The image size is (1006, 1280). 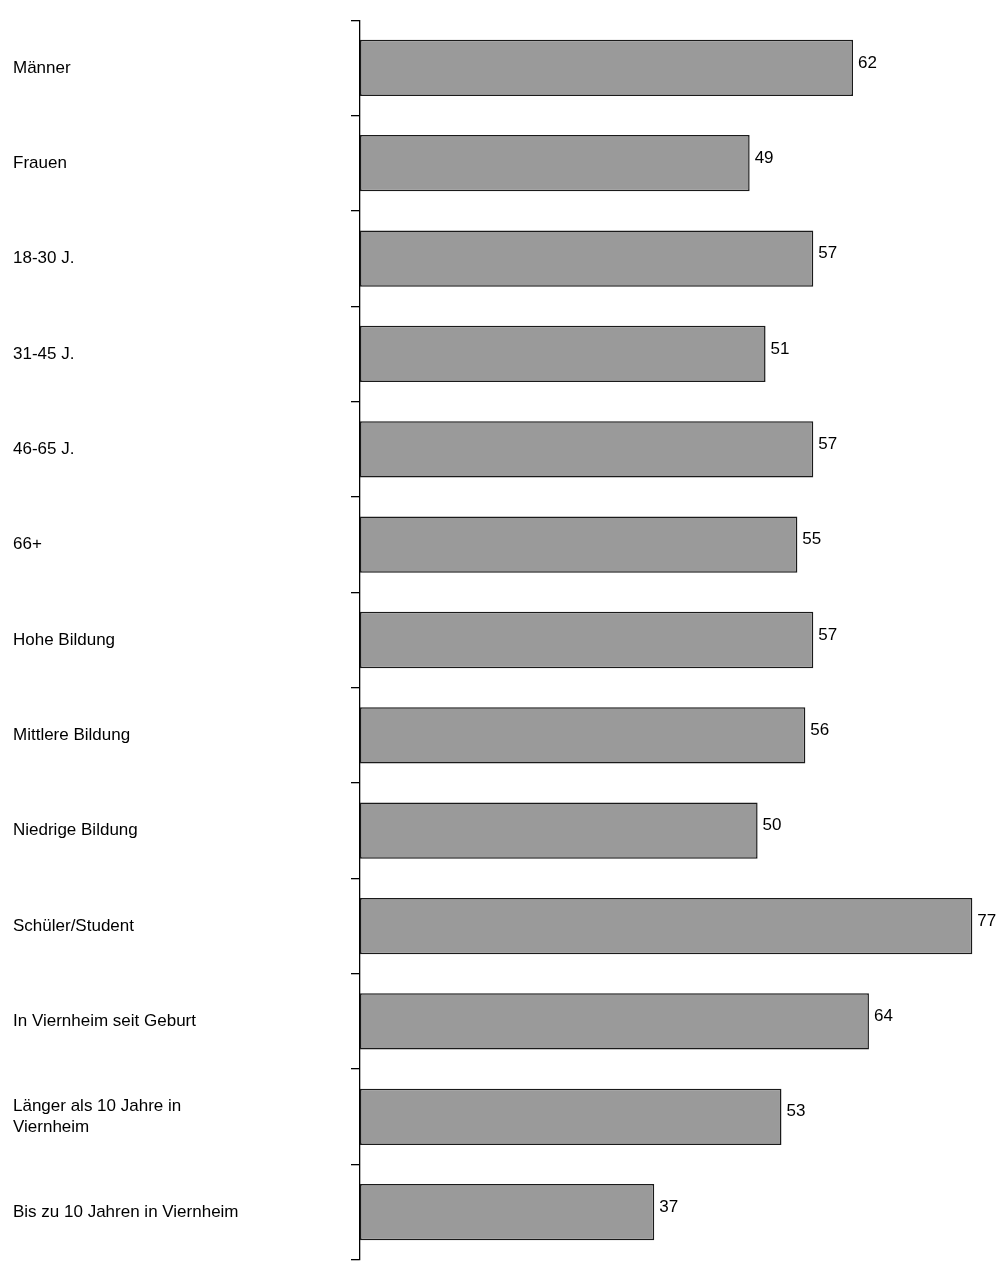 What do you see at coordinates (27, 544) in the screenshot?
I see `y-tick-label: 66+` at bounding box center [27, 544].